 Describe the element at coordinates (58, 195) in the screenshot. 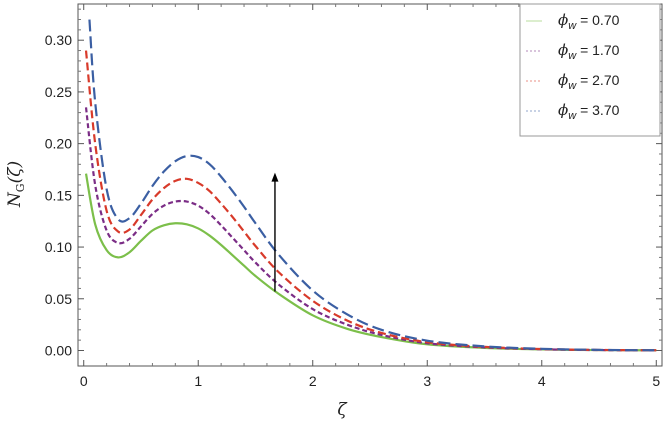

I see `y-tick-label: 0.15` at that location.